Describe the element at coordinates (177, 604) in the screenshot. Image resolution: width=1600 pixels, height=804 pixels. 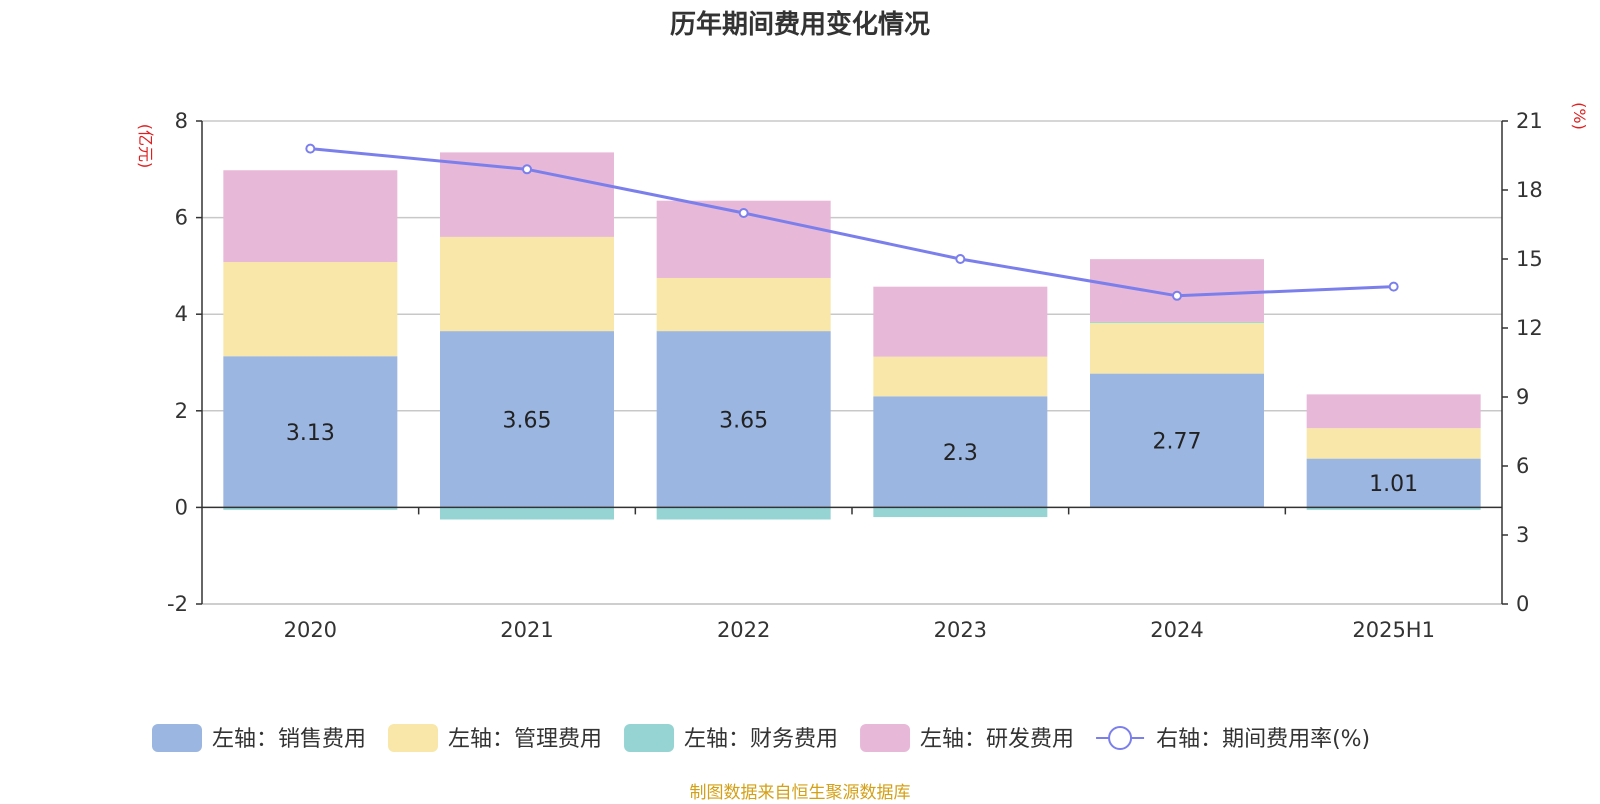
I see `y-left-tick-label: -2` at that location.